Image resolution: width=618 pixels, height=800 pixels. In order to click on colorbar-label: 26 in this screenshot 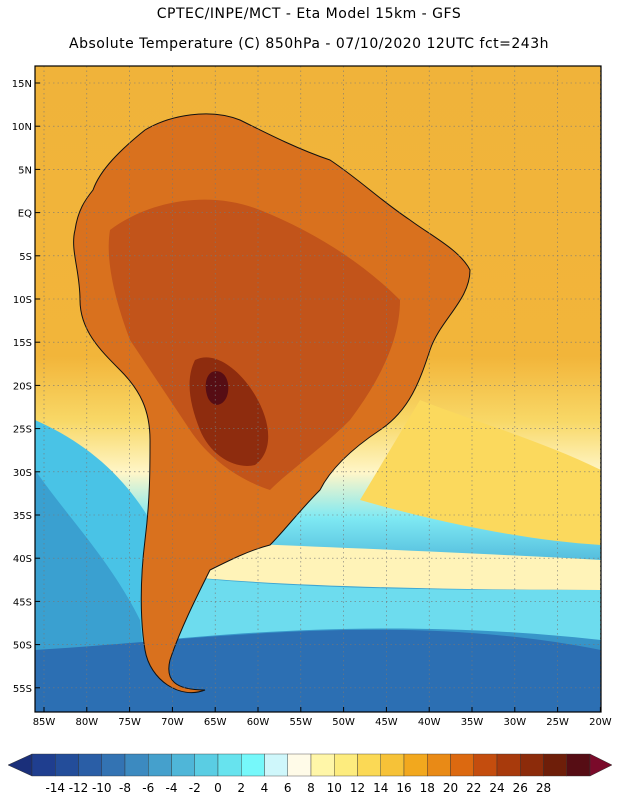, I will do `click(520, 788)`.